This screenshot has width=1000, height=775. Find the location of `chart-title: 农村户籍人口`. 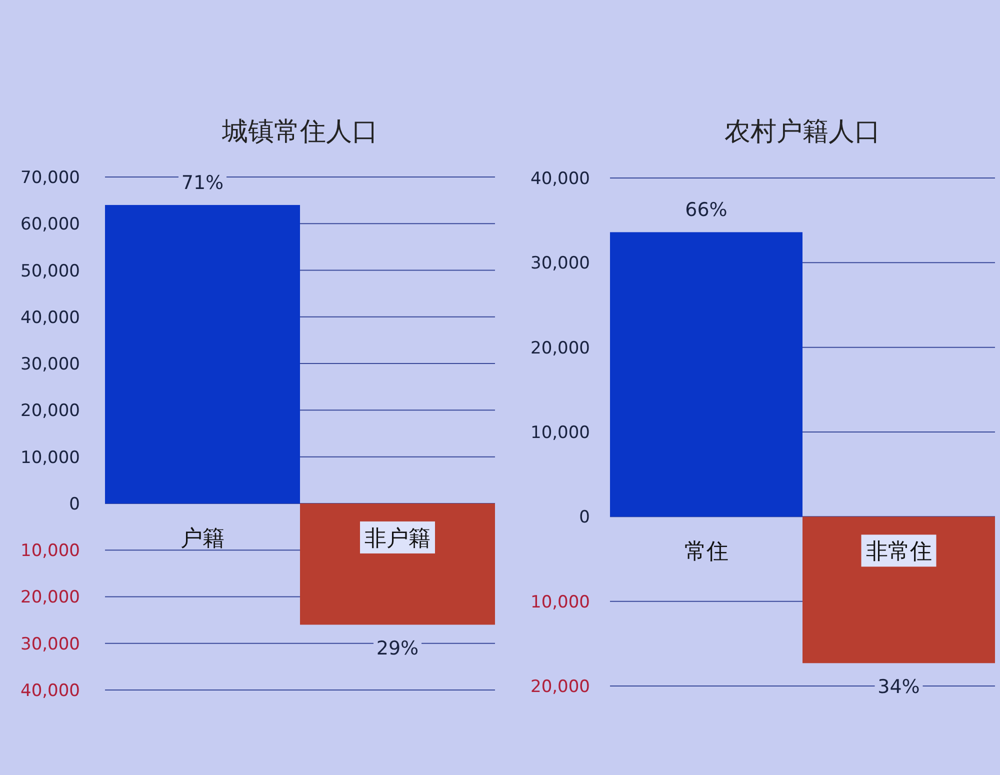

chart-title: 农村户籍人口 is located at coordinates (802, 132).